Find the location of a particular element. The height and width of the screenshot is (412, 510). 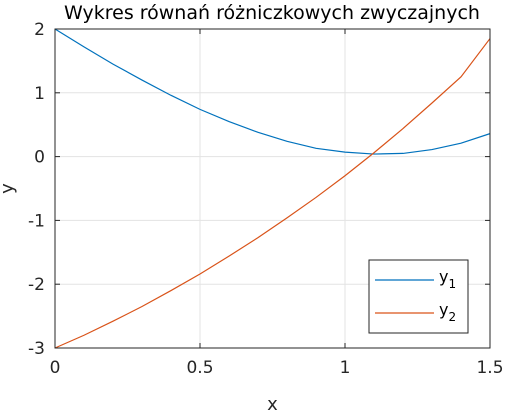

x-tick-label: 1.5 is located at coordinates (489, 368).